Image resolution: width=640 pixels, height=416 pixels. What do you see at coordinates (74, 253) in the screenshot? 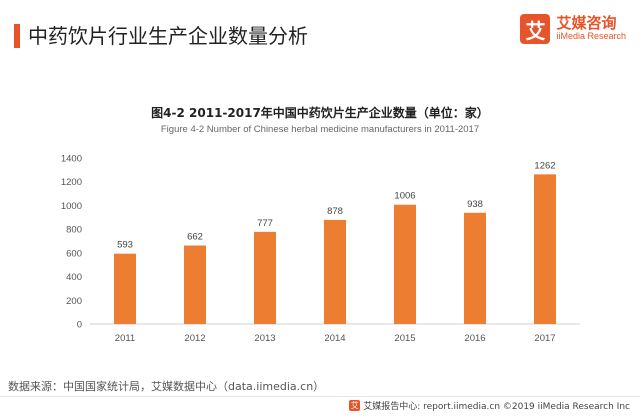
I see `y-tick-label: 600` at bounding box center [74, 253].